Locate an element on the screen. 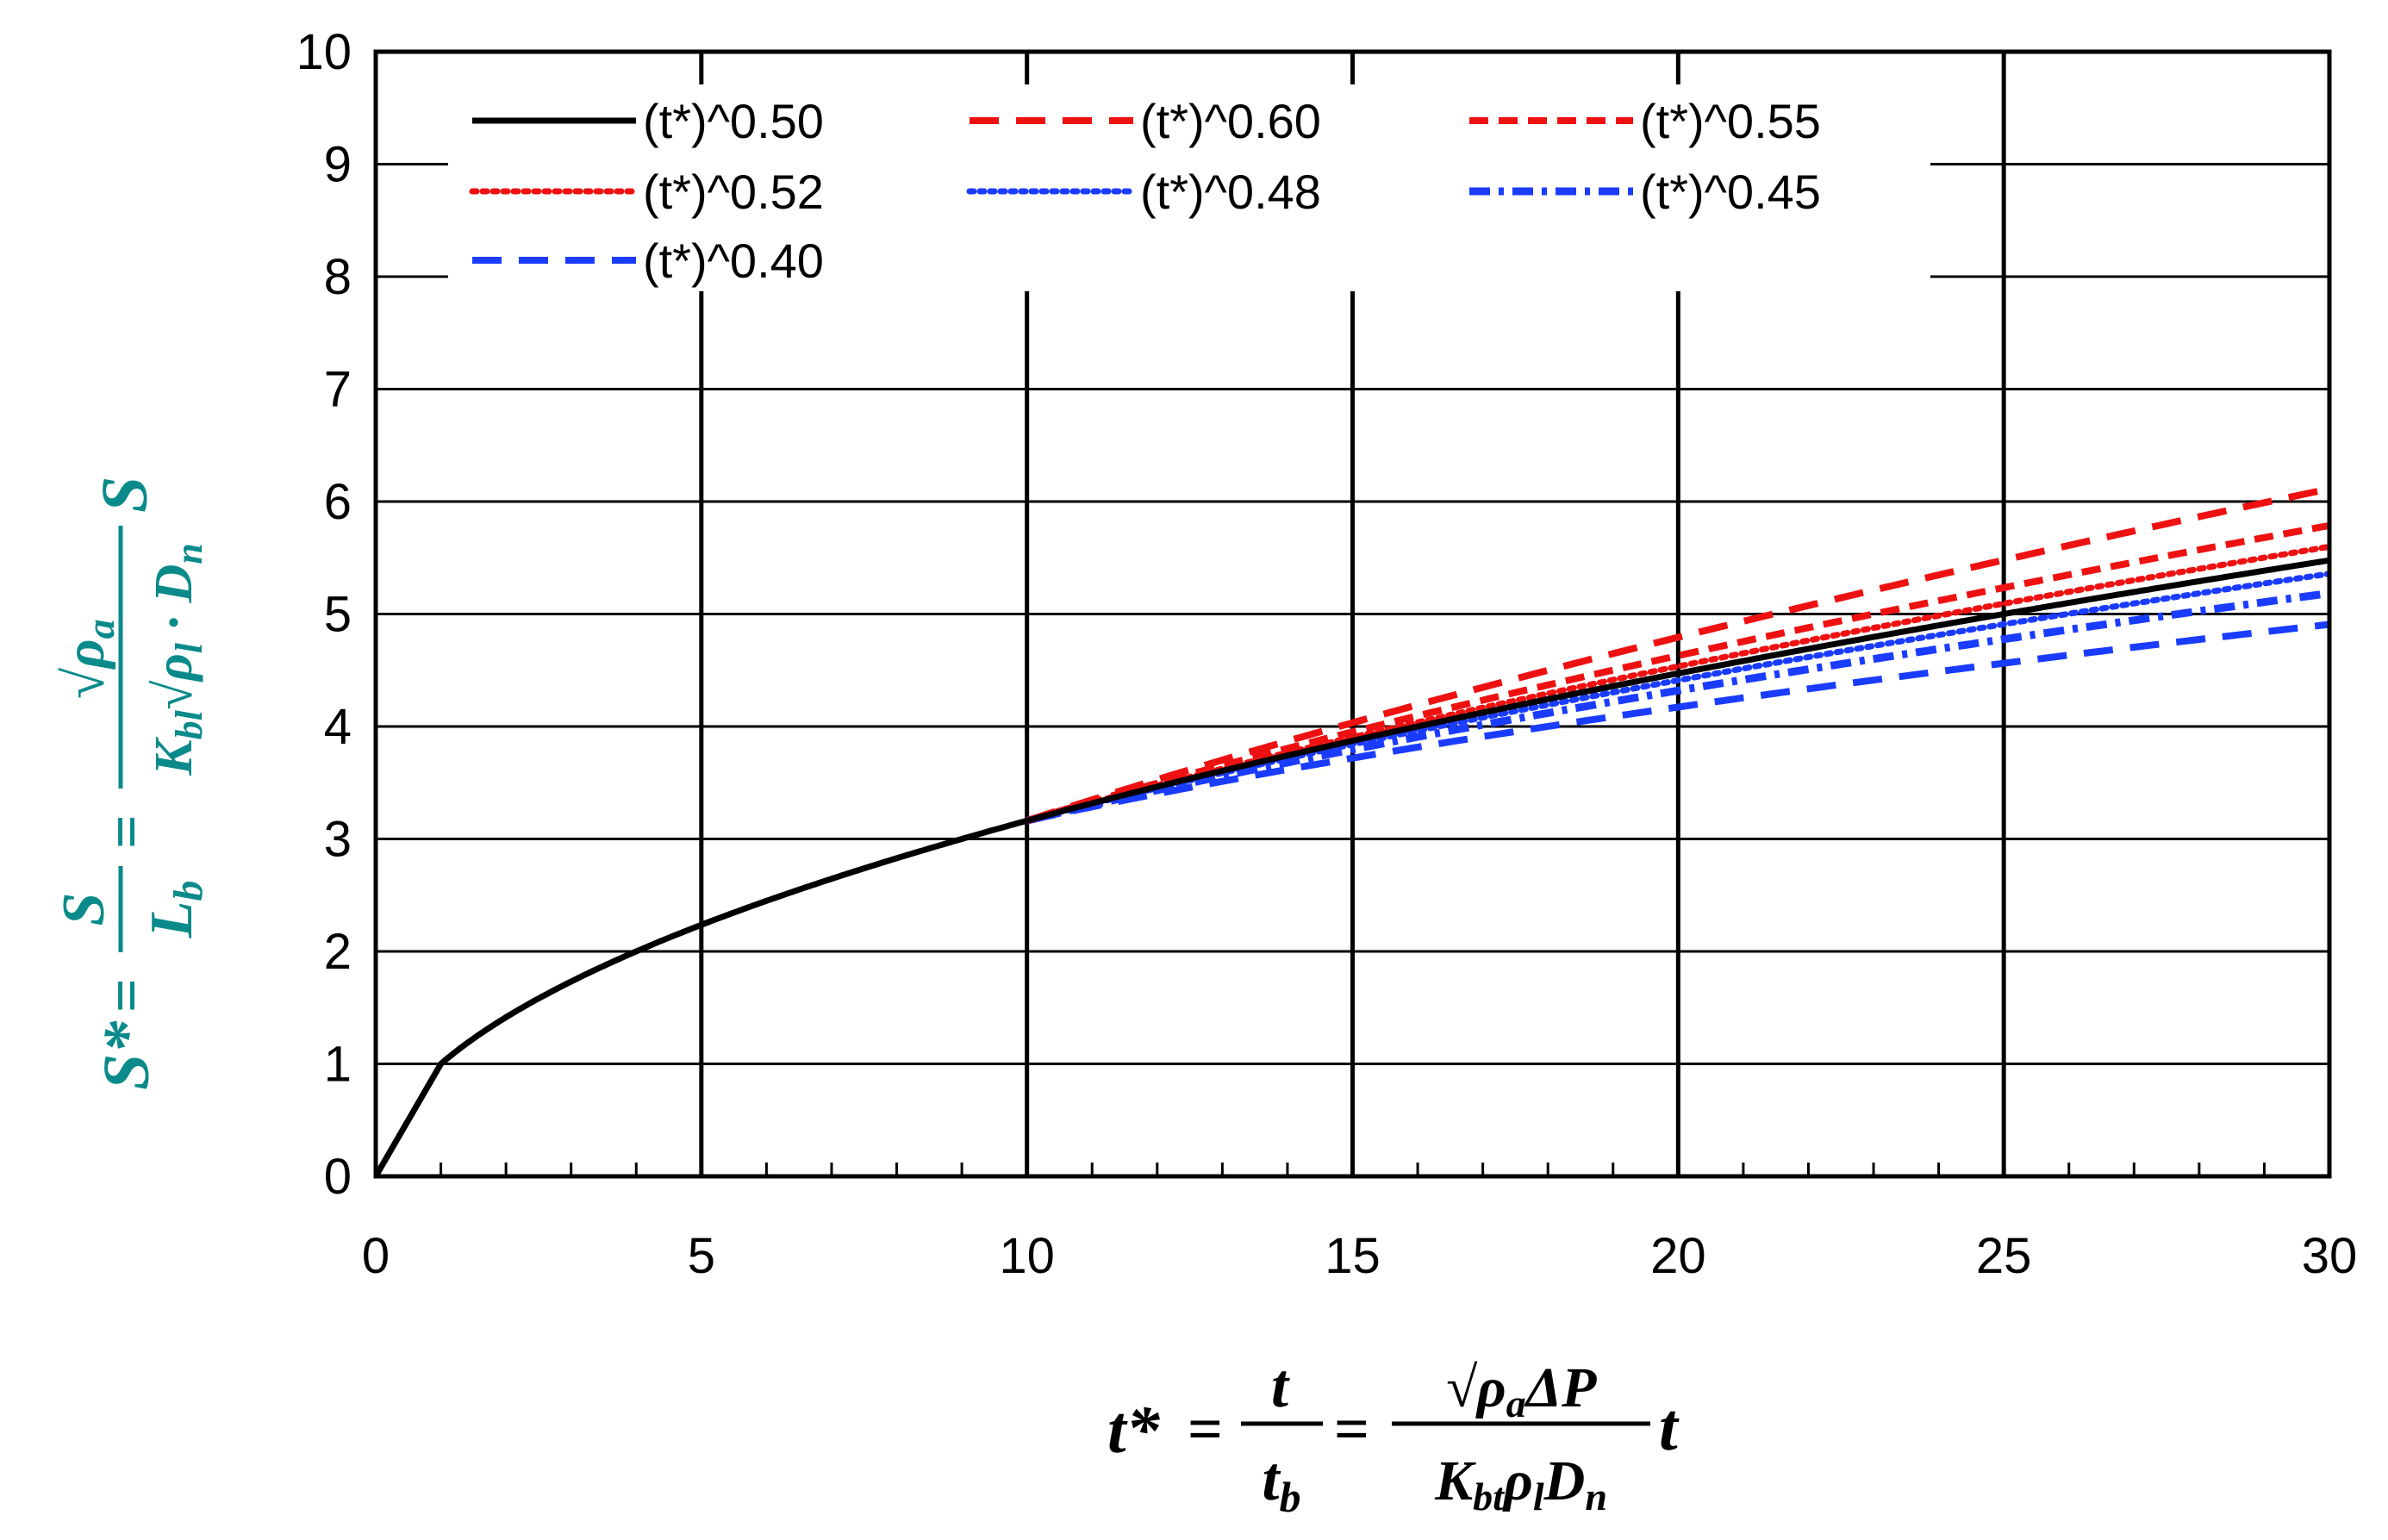  x-tick-label: 25 is located at coordinates (2004, 1256).